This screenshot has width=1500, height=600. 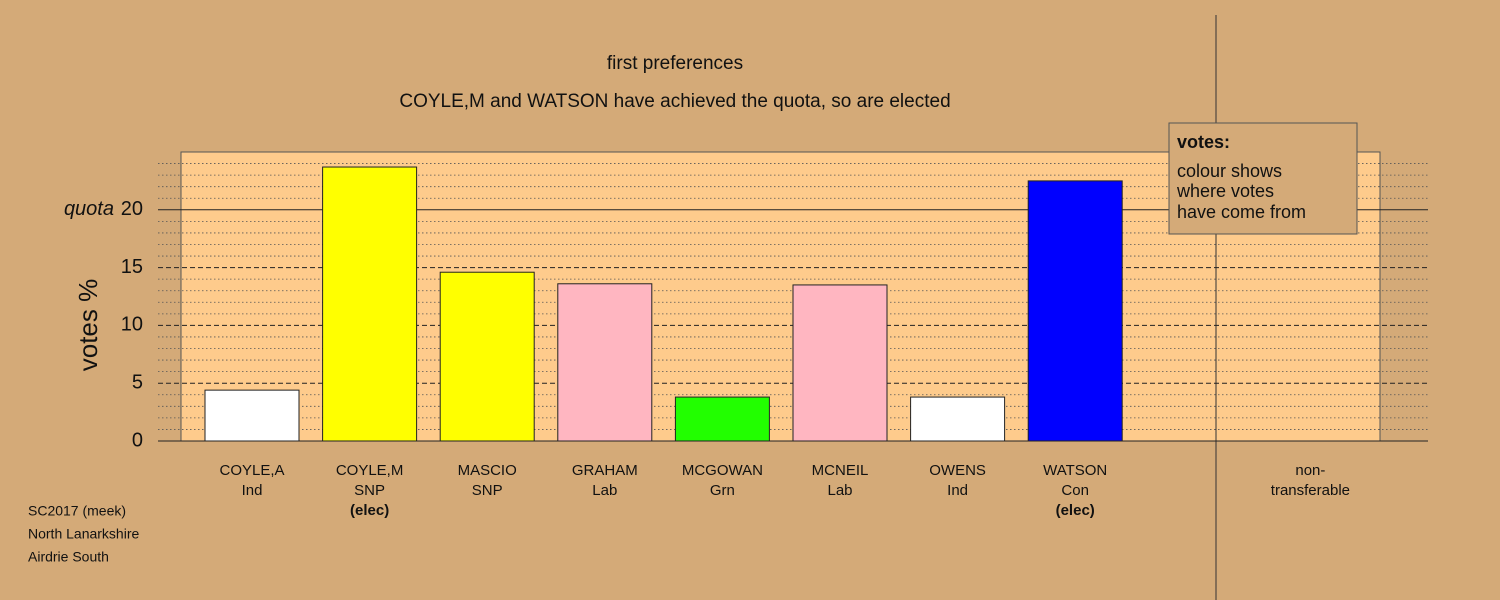 I want to click on note: North Lanarkshire, so click(x=83, y=534).